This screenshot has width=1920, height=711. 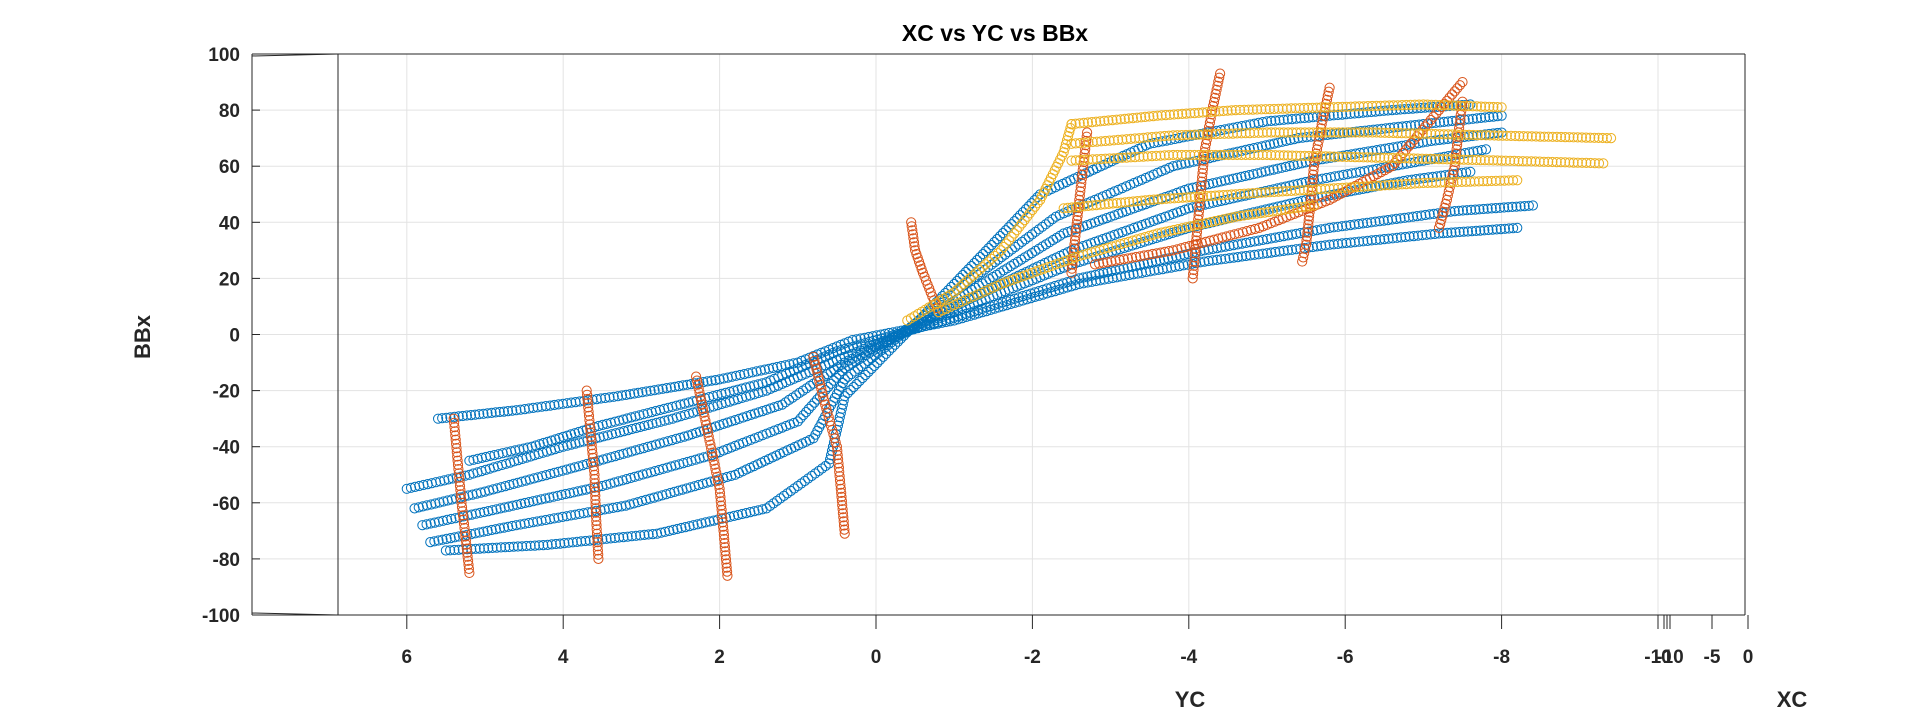 I want to click on y-tick-label: 100, so click(x=224, y=55).